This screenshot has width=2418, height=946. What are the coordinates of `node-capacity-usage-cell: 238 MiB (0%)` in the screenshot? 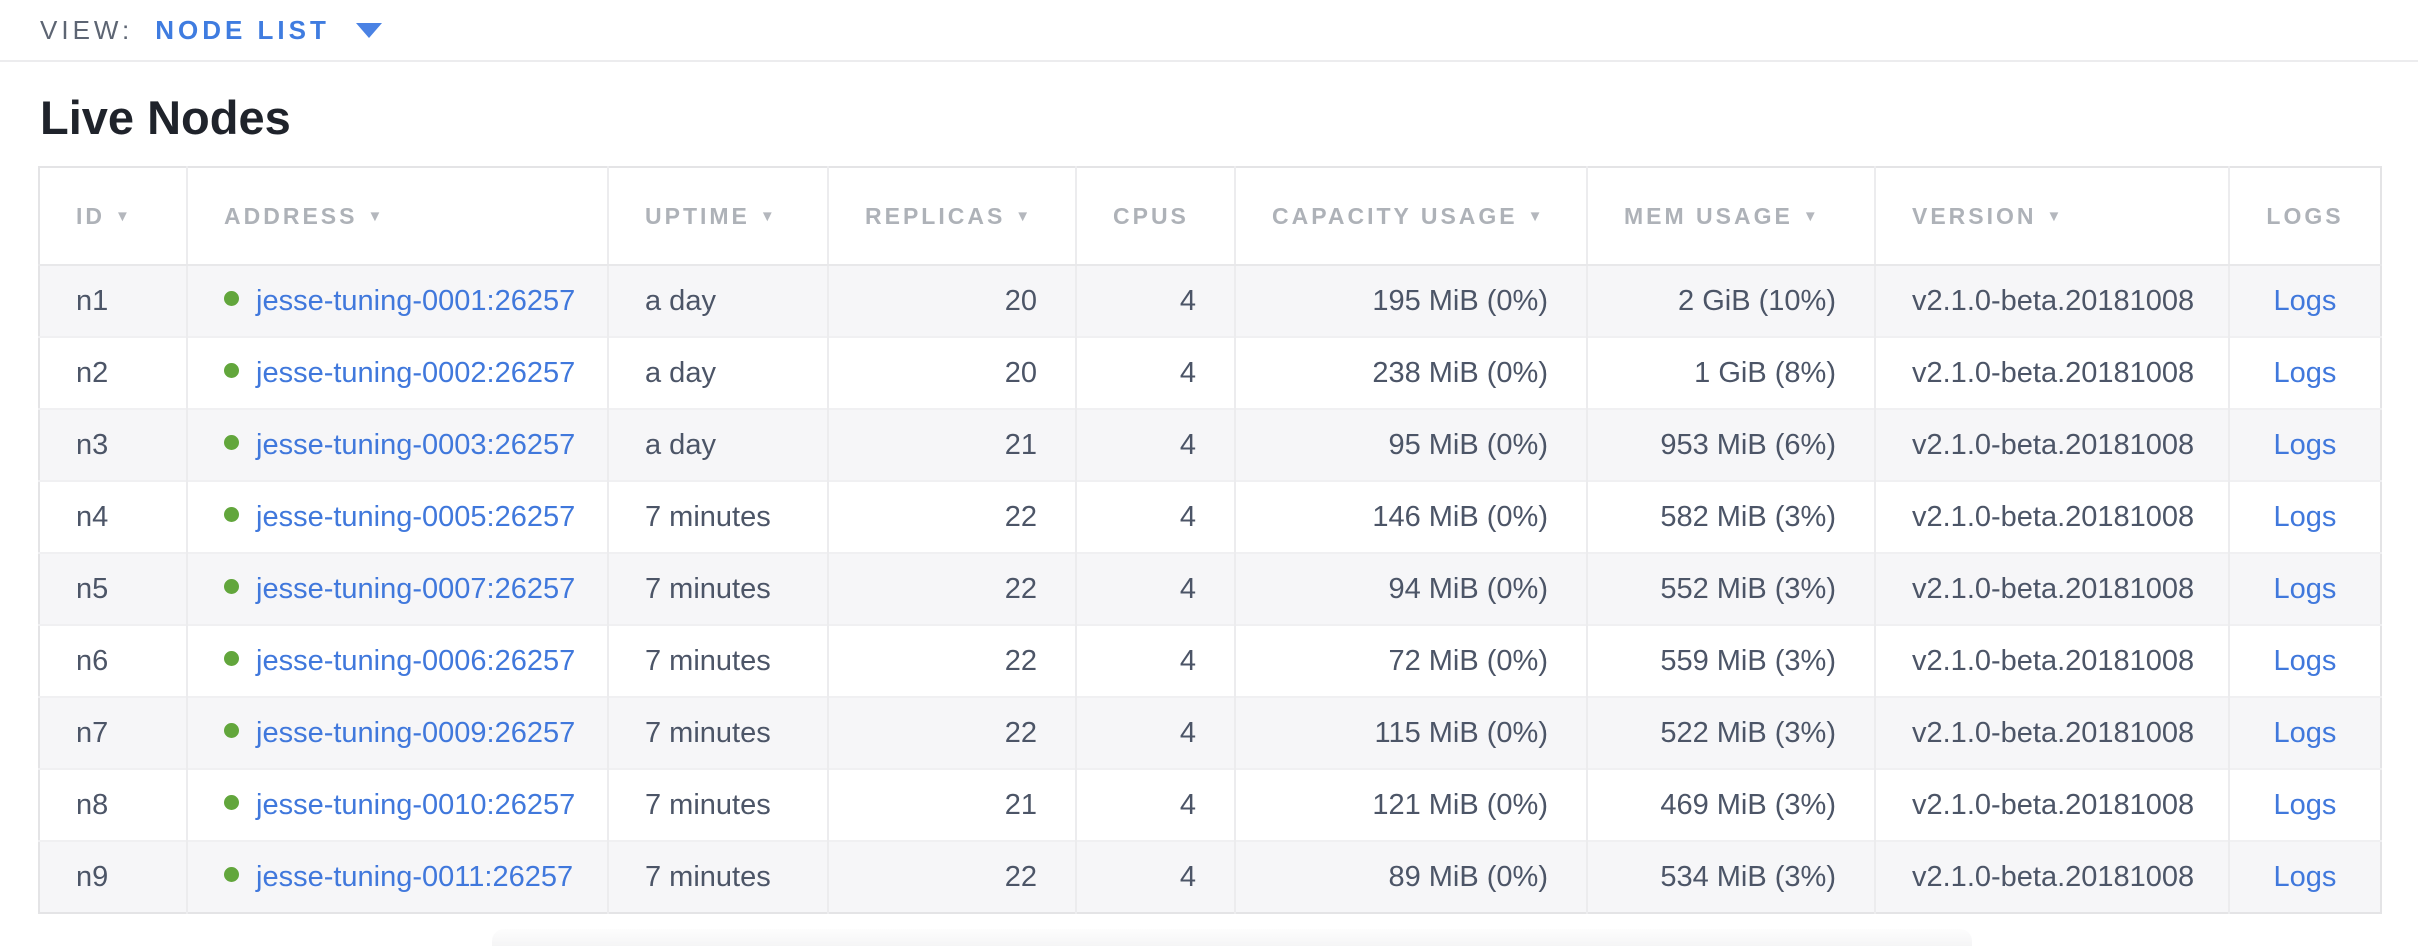 It's located at (1410, 373).